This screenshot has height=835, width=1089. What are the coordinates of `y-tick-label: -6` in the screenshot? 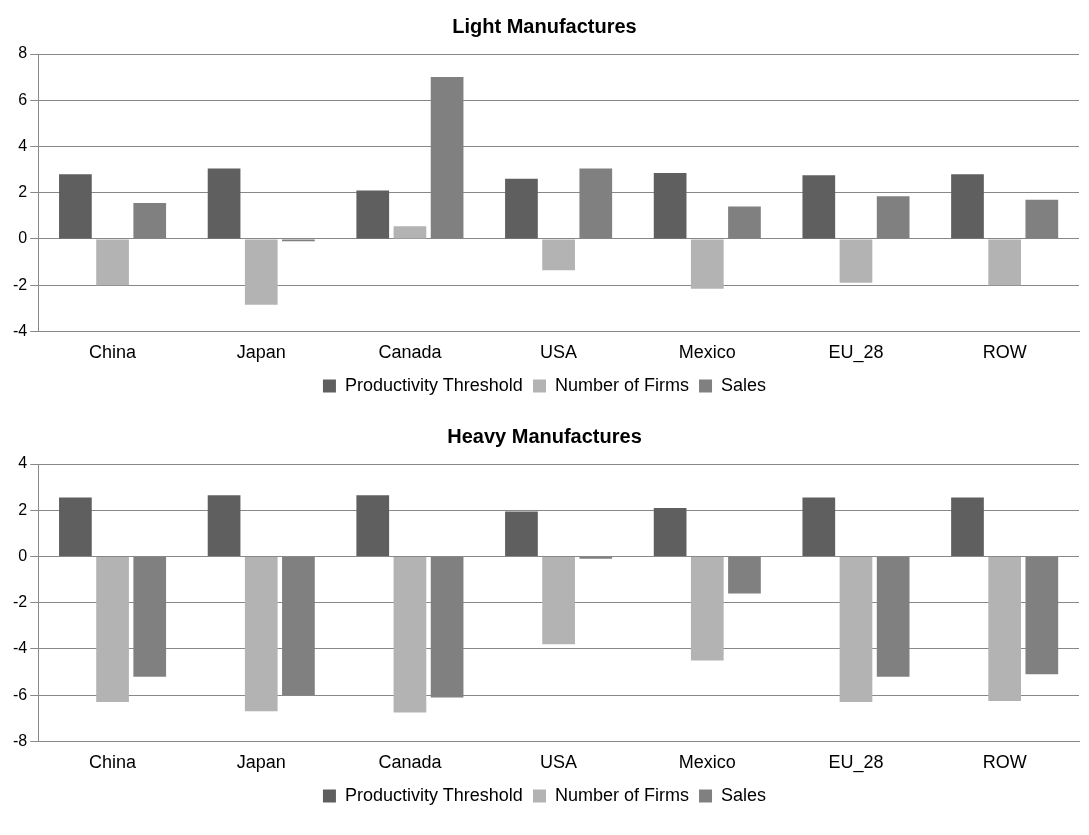 It's located at (20, 694).